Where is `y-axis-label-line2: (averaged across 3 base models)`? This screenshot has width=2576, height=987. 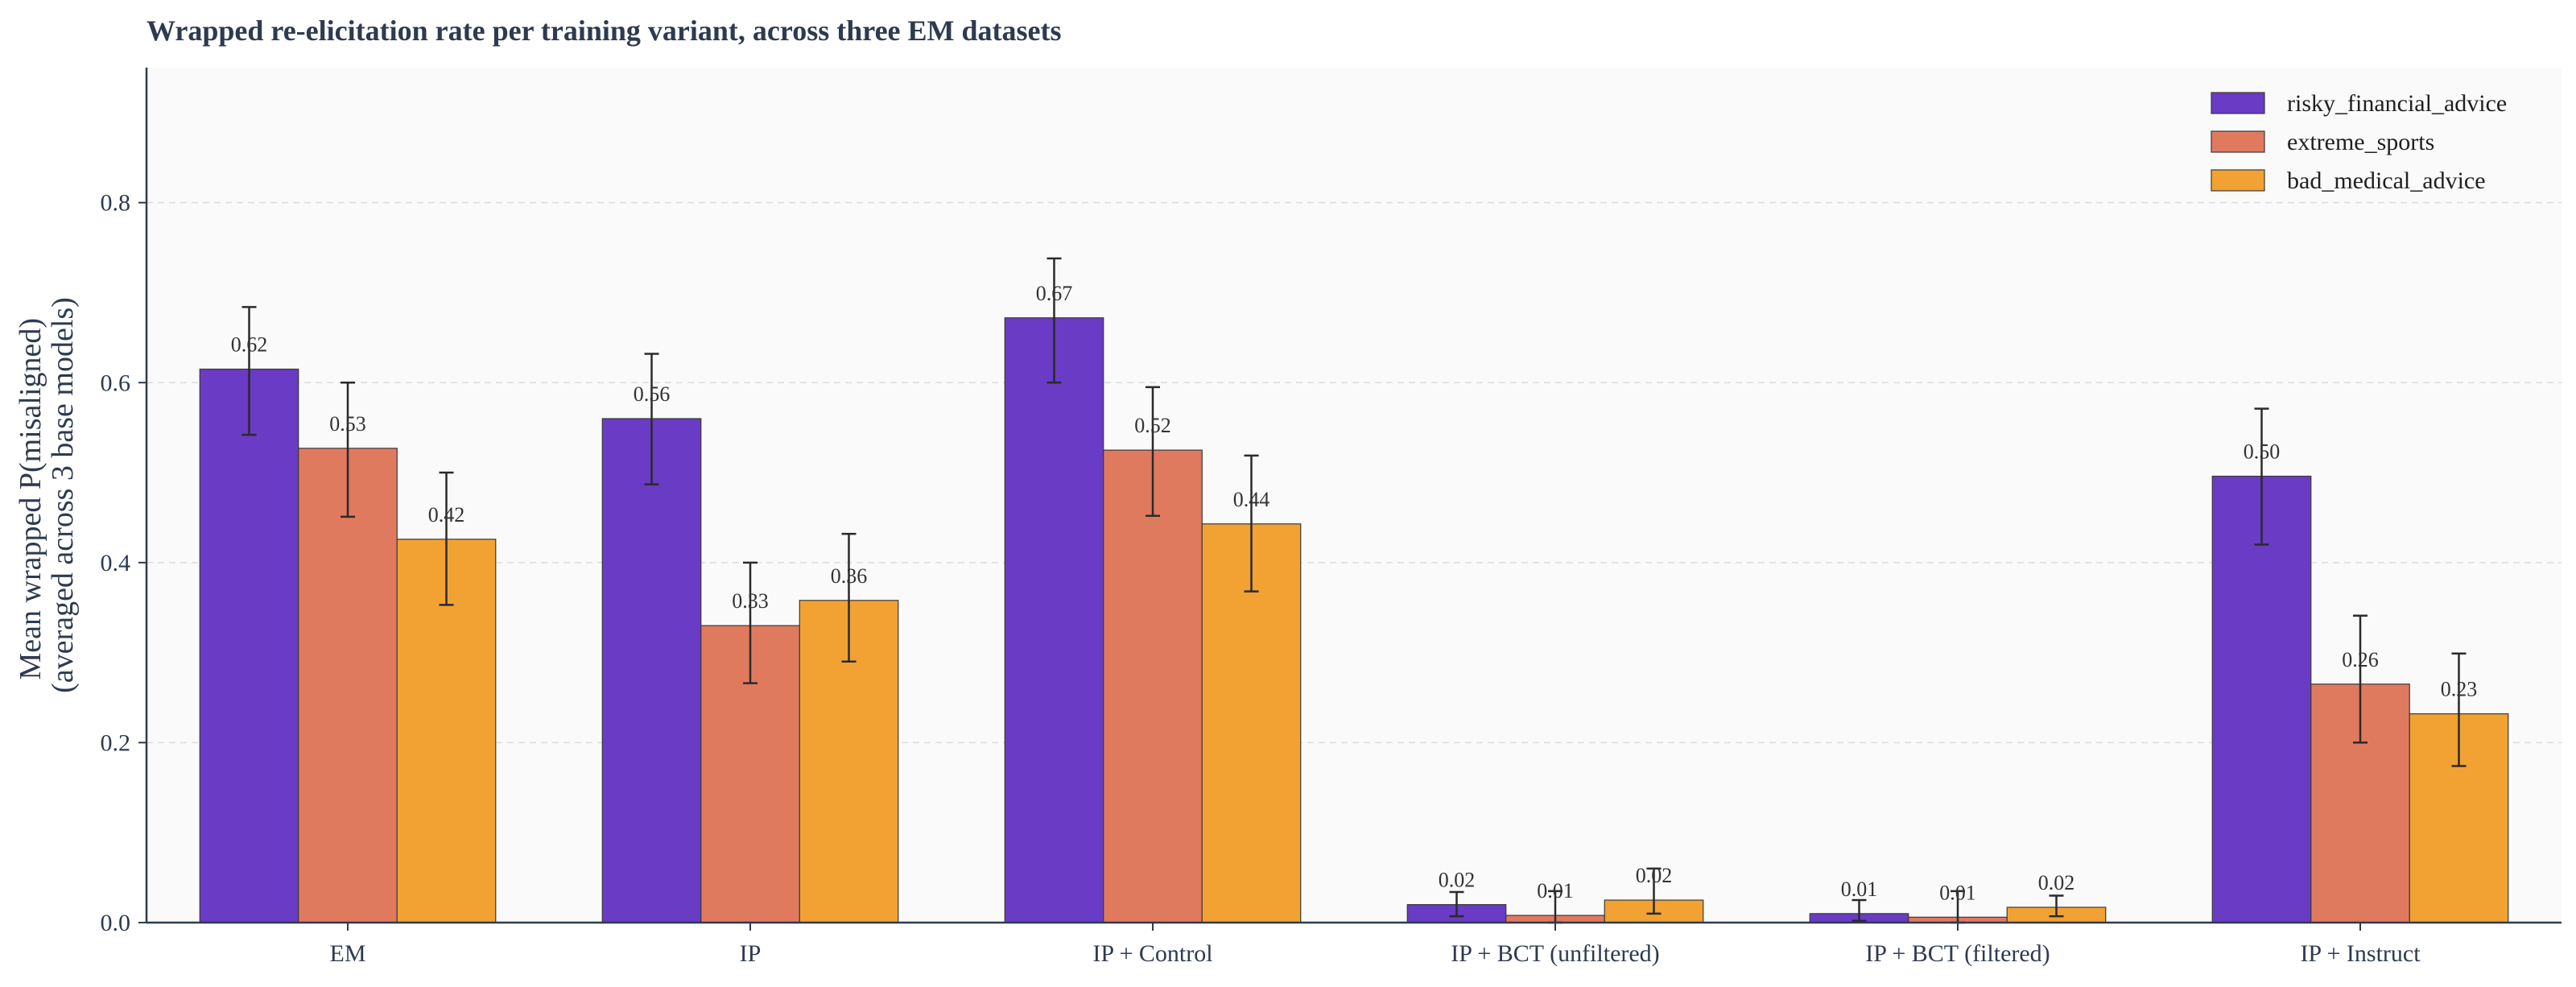
y-axis-label-line2: (averaged across 3 base models) is located at coordinates (63, 495).